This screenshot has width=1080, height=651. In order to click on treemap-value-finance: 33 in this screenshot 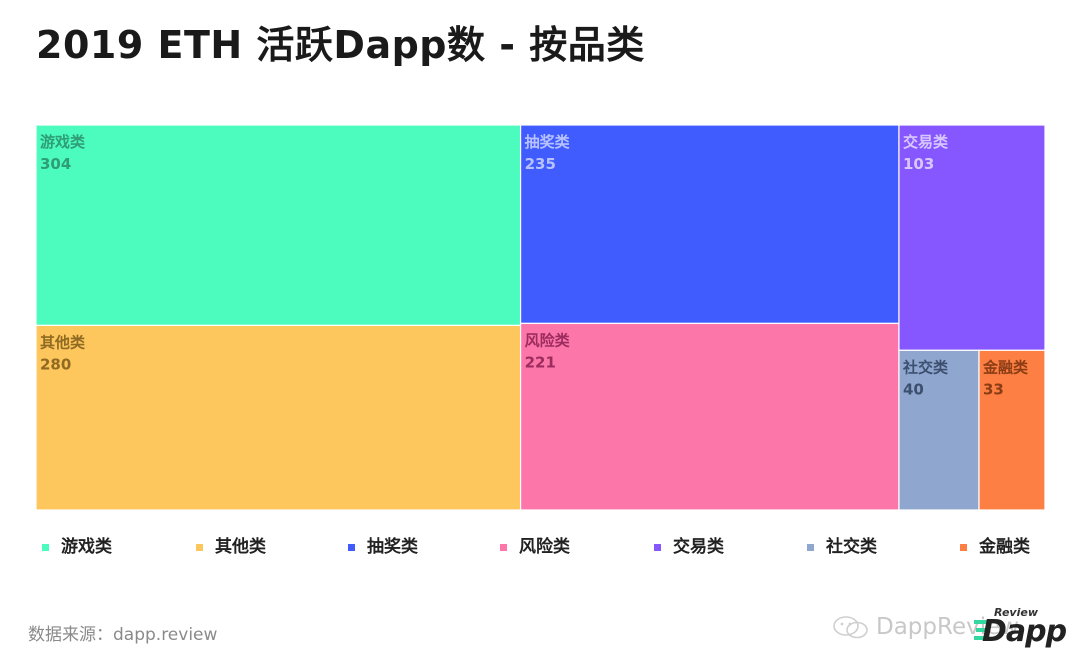, I will do `click(993, 389)`.